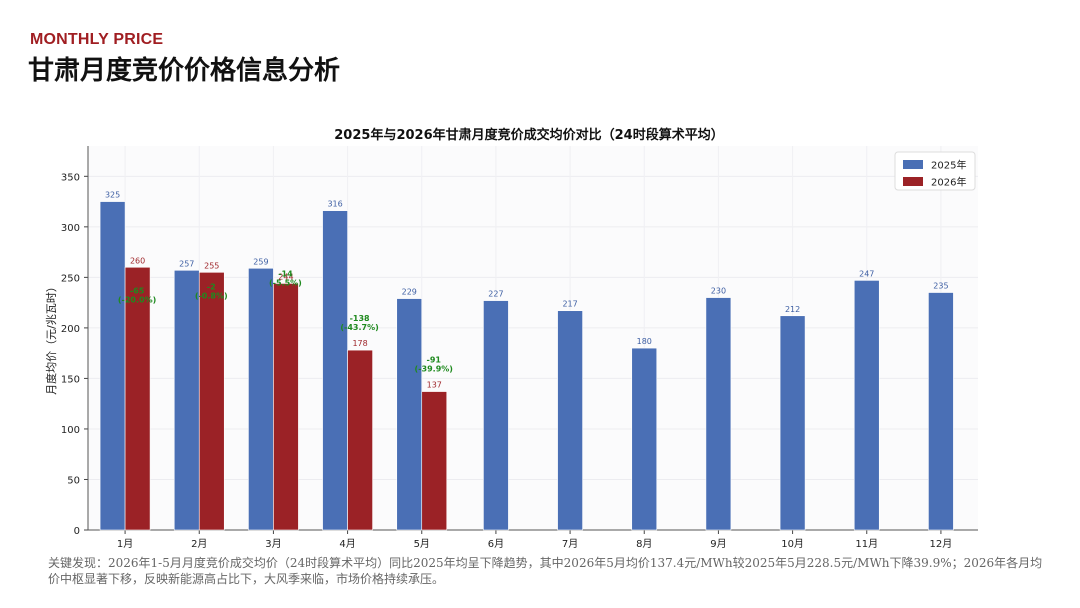 This screenshot has height=608, width=1080. What do you see at coordinates (211, 265) in the screenshot?
I see `data-label-2026: 255` at bounding box center [211, 265].